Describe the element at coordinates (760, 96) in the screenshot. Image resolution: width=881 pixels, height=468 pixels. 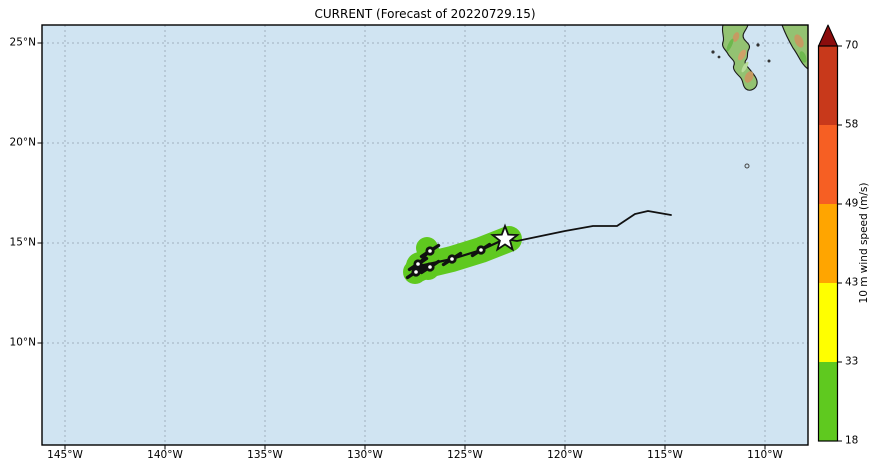
I see `landmass-layer` at that location.